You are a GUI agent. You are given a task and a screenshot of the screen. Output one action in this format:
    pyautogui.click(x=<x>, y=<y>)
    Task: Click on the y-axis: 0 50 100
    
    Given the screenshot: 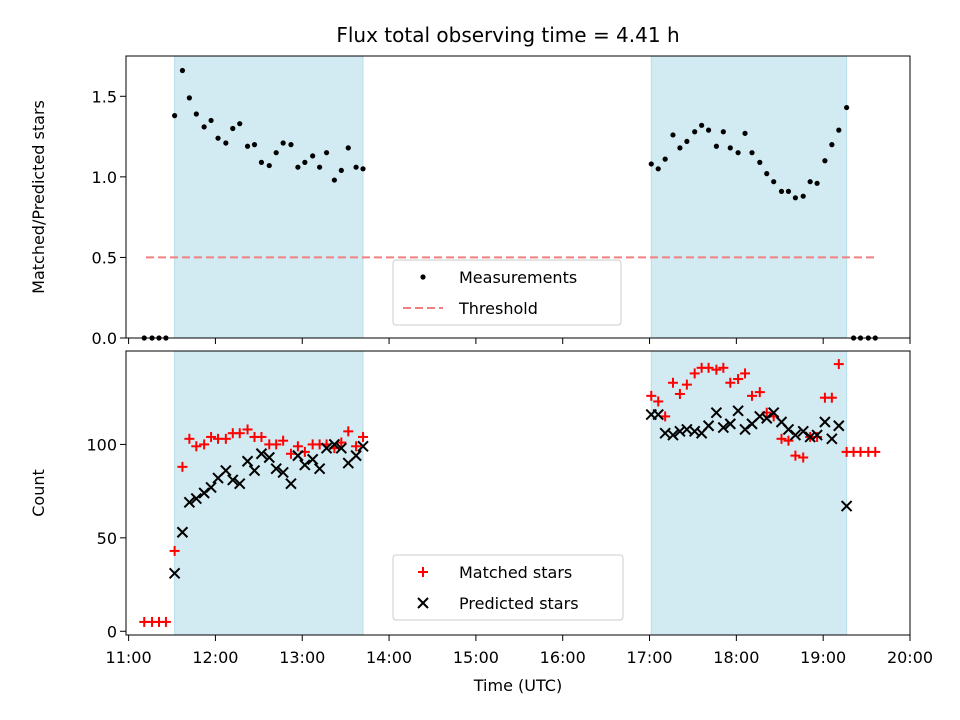 What is the action you would take?
    pyautogui.click(x=106, y=538)
    